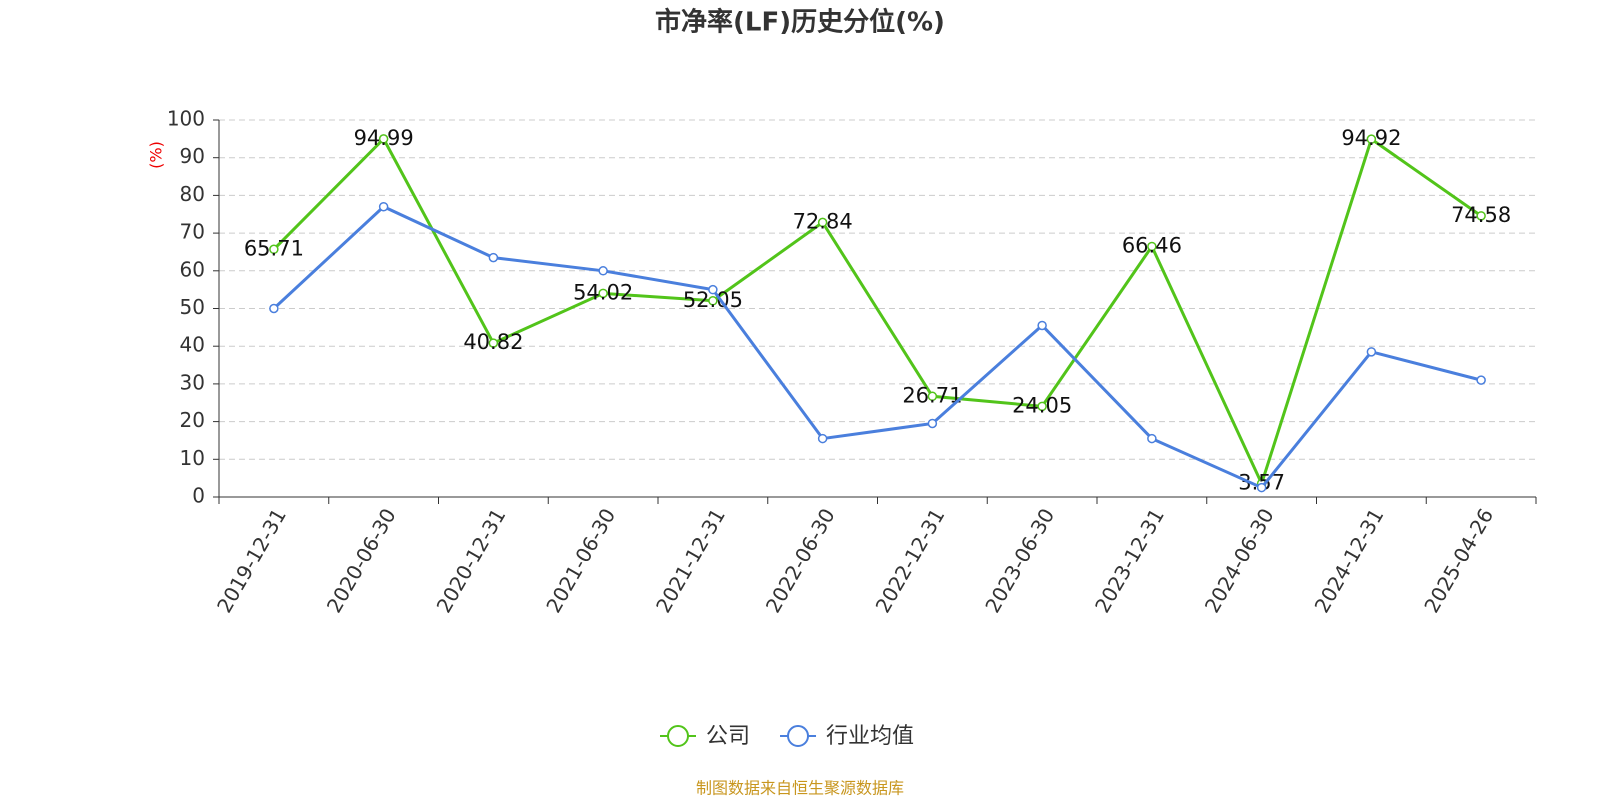  Describe the element at coordinates (1349, 560) in the screenshot. I see `x-tick-label: 2024-12-31` at that location.